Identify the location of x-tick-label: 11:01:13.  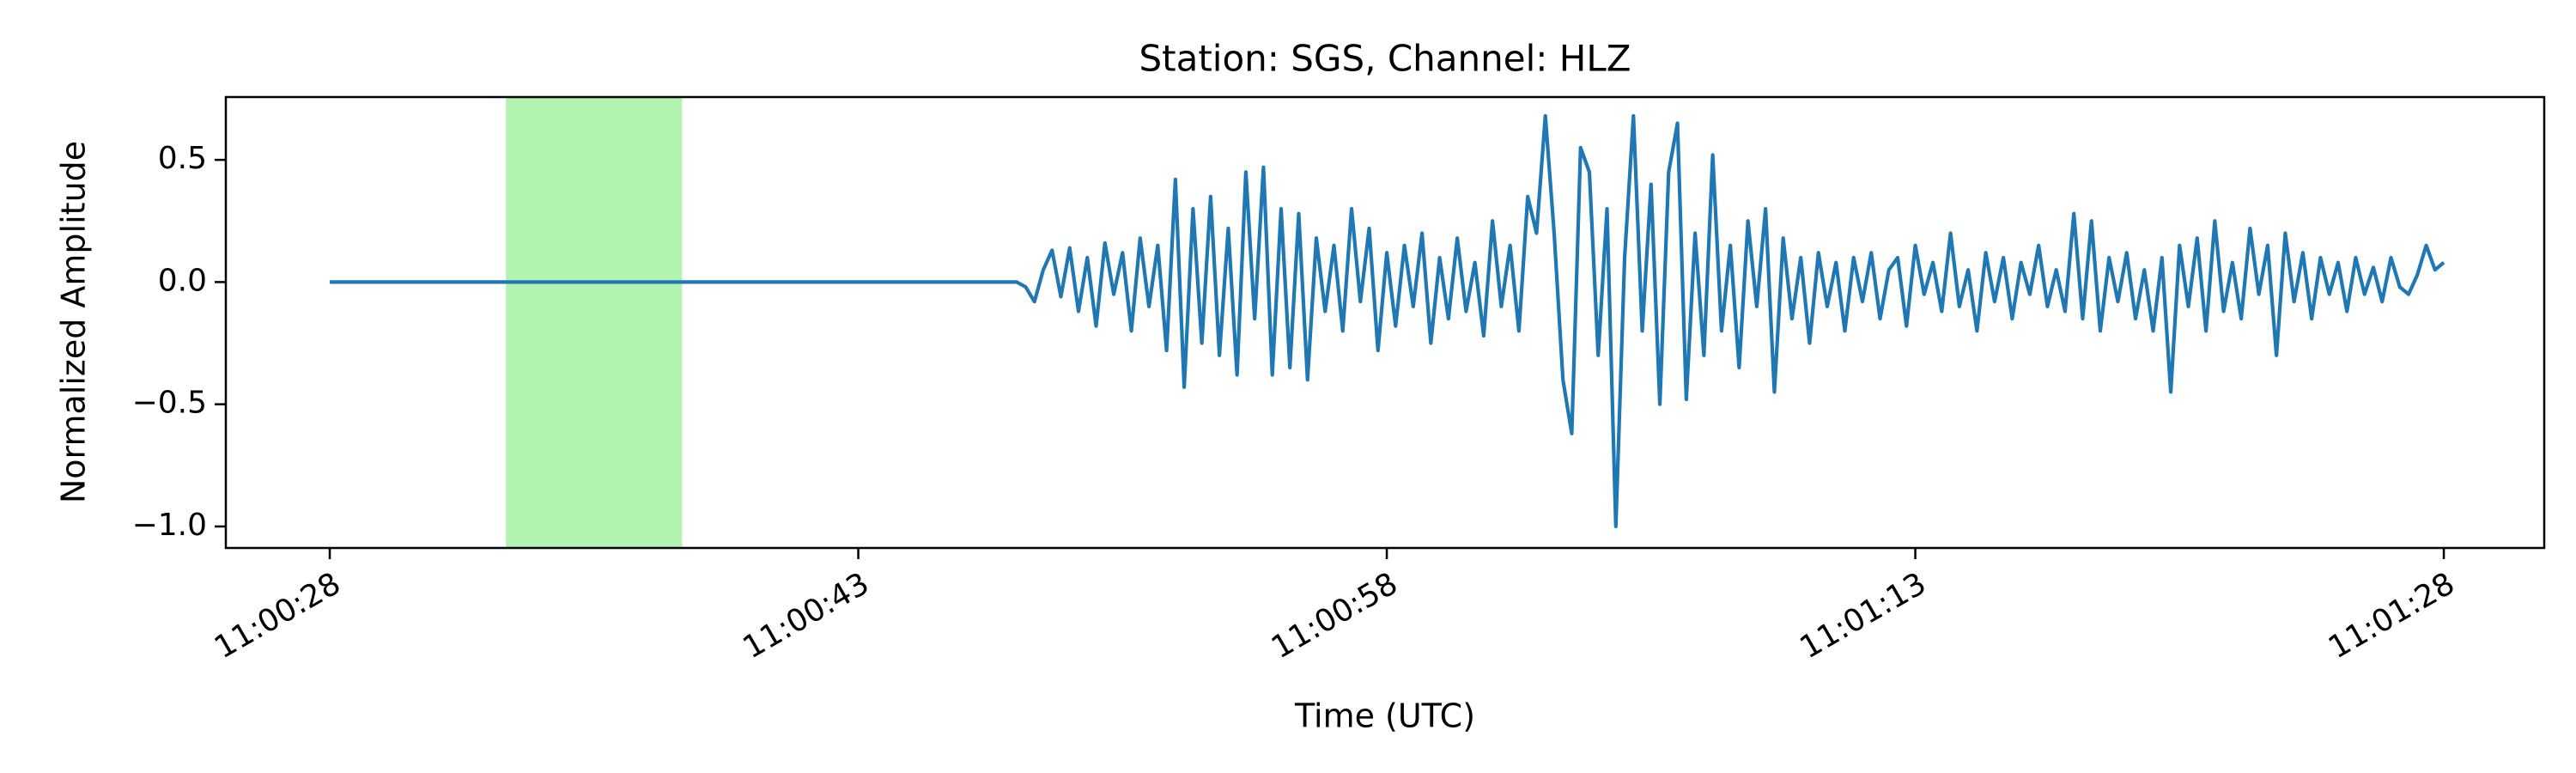
(1864, 616).